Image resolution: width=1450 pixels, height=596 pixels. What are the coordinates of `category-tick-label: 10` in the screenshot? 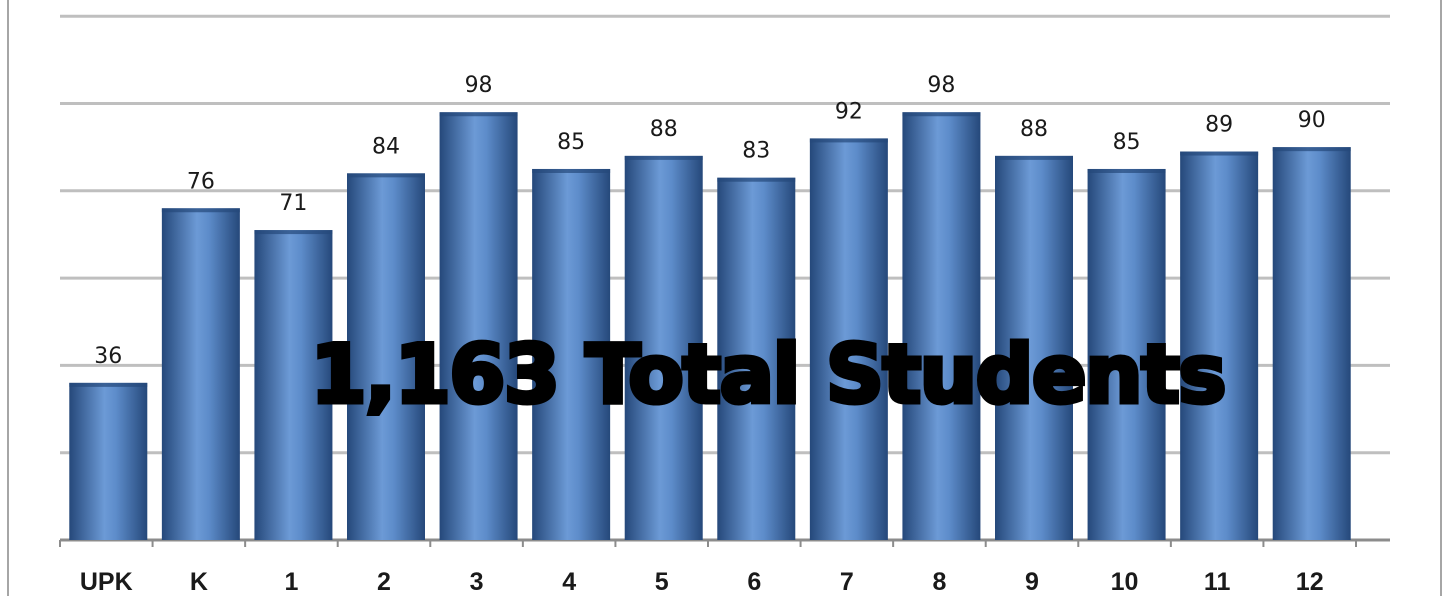 It's located at (1125, 582).